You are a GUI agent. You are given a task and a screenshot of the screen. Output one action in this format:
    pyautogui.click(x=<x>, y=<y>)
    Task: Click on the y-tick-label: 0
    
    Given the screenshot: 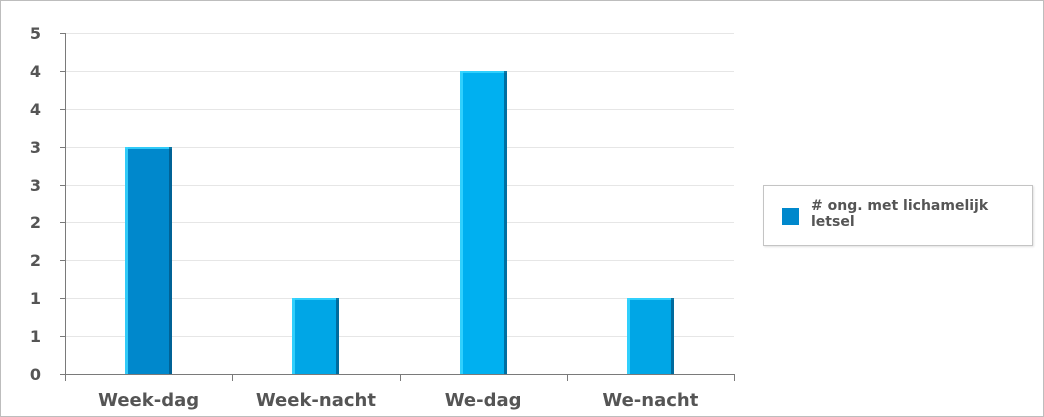 What is the action you would take?
    pyautogui.click(x=35, y=374)
    